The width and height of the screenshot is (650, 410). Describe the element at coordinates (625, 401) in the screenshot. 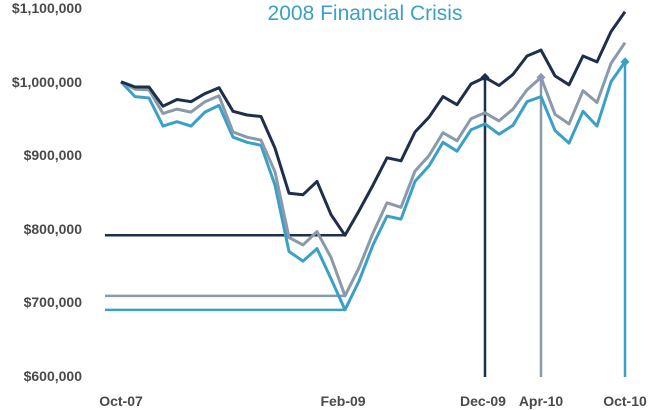

I see `x-tick-label: Oct-10` at that location.